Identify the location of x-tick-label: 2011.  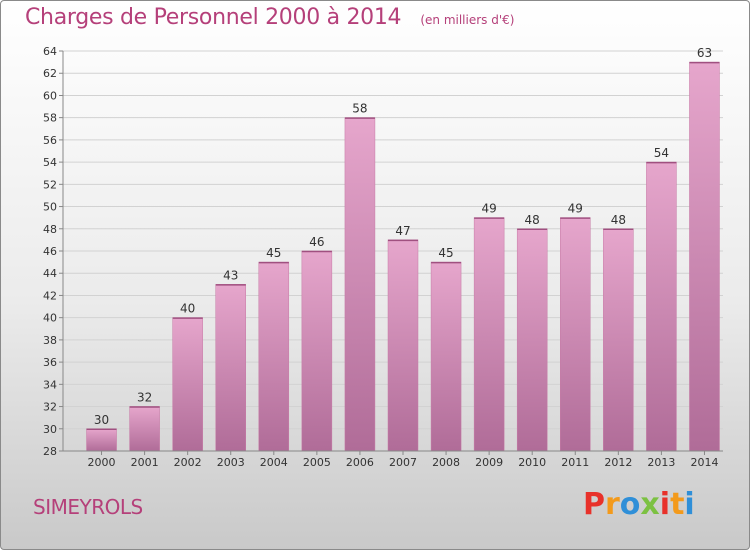
(575, 462).